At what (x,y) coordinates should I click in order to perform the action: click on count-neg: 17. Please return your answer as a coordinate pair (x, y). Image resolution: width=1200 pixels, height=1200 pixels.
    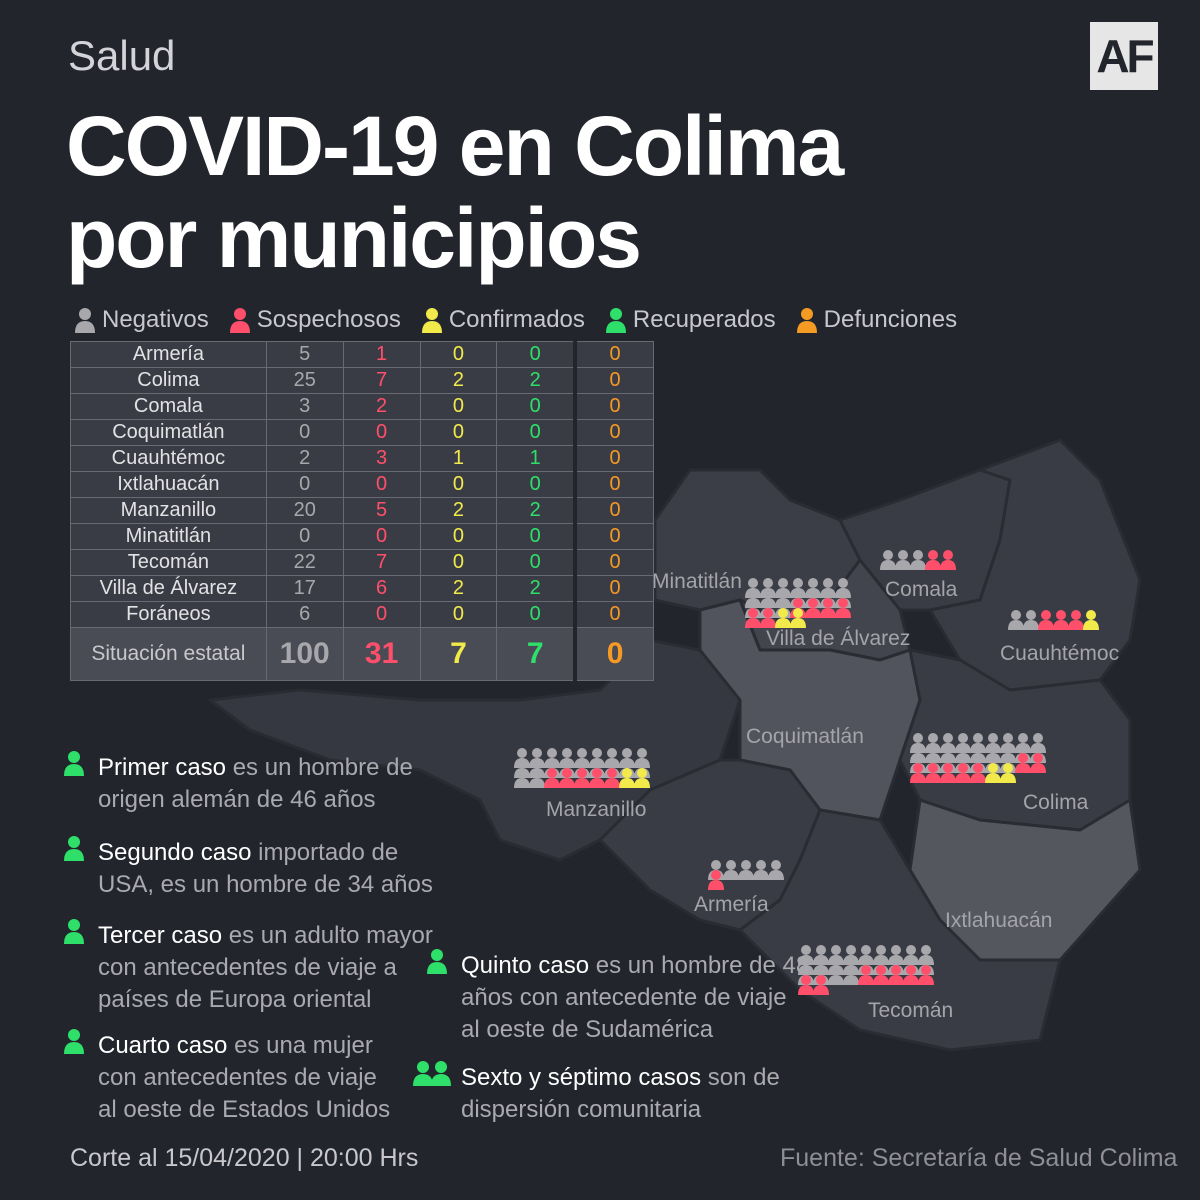
    Looking at the image, I should click on (304, 588).